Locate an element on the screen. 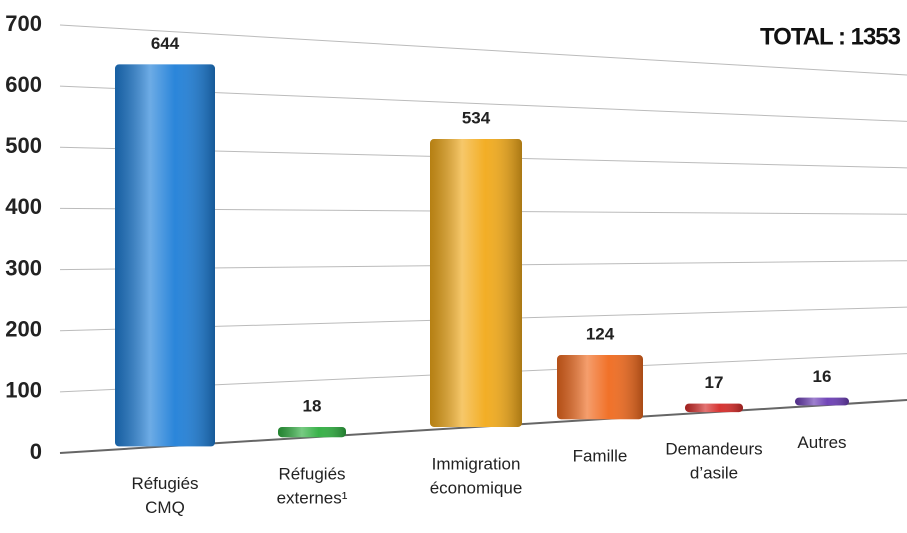 Image resolution: width=907 pixels, height=533 pixels. x-tick-label: Famille is located at coordinates (600, 456).